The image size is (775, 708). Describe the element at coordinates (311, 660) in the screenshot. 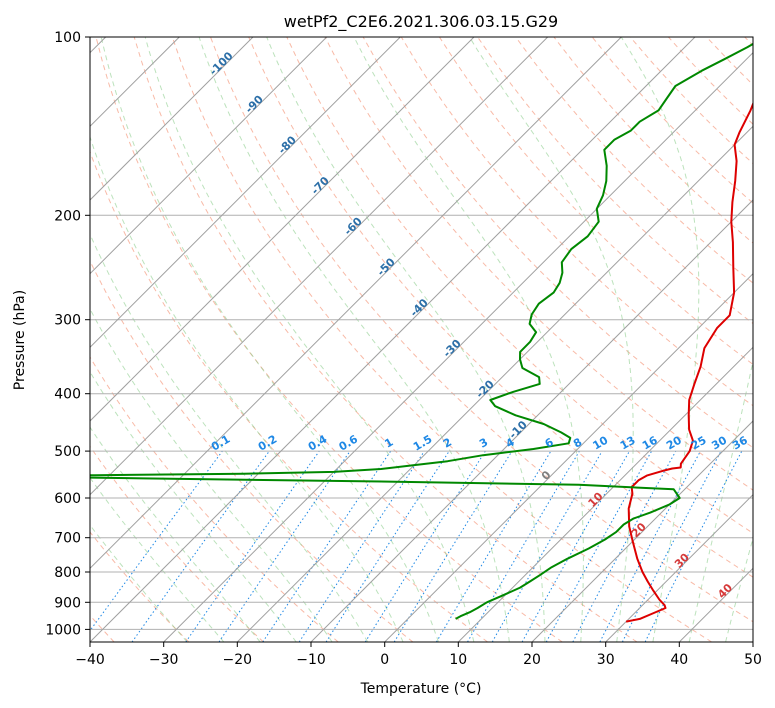

I see `x-tick-label: −10` at that location.